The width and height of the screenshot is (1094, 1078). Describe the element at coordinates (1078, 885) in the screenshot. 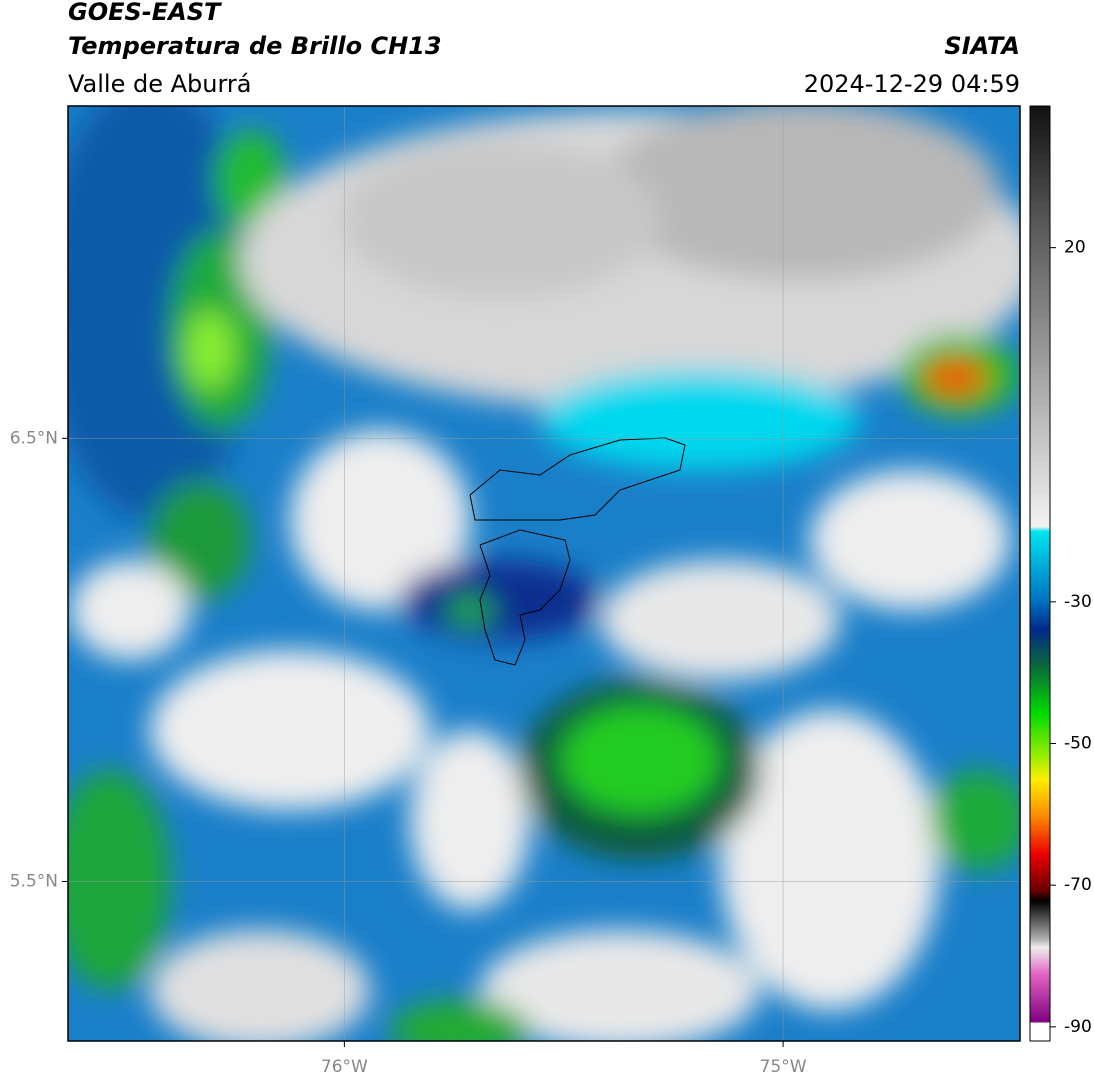

I see `colorbar-tick-label: -70` at that location.